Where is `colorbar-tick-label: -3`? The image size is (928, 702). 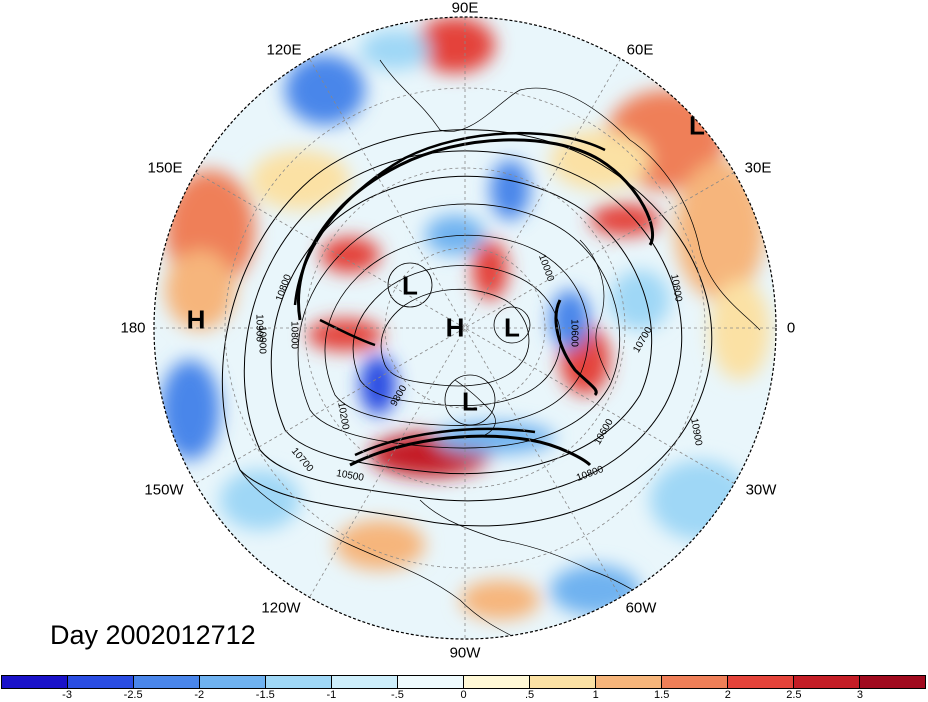
colorbar-tick-label: -3 is located at coordinates (67, 695).